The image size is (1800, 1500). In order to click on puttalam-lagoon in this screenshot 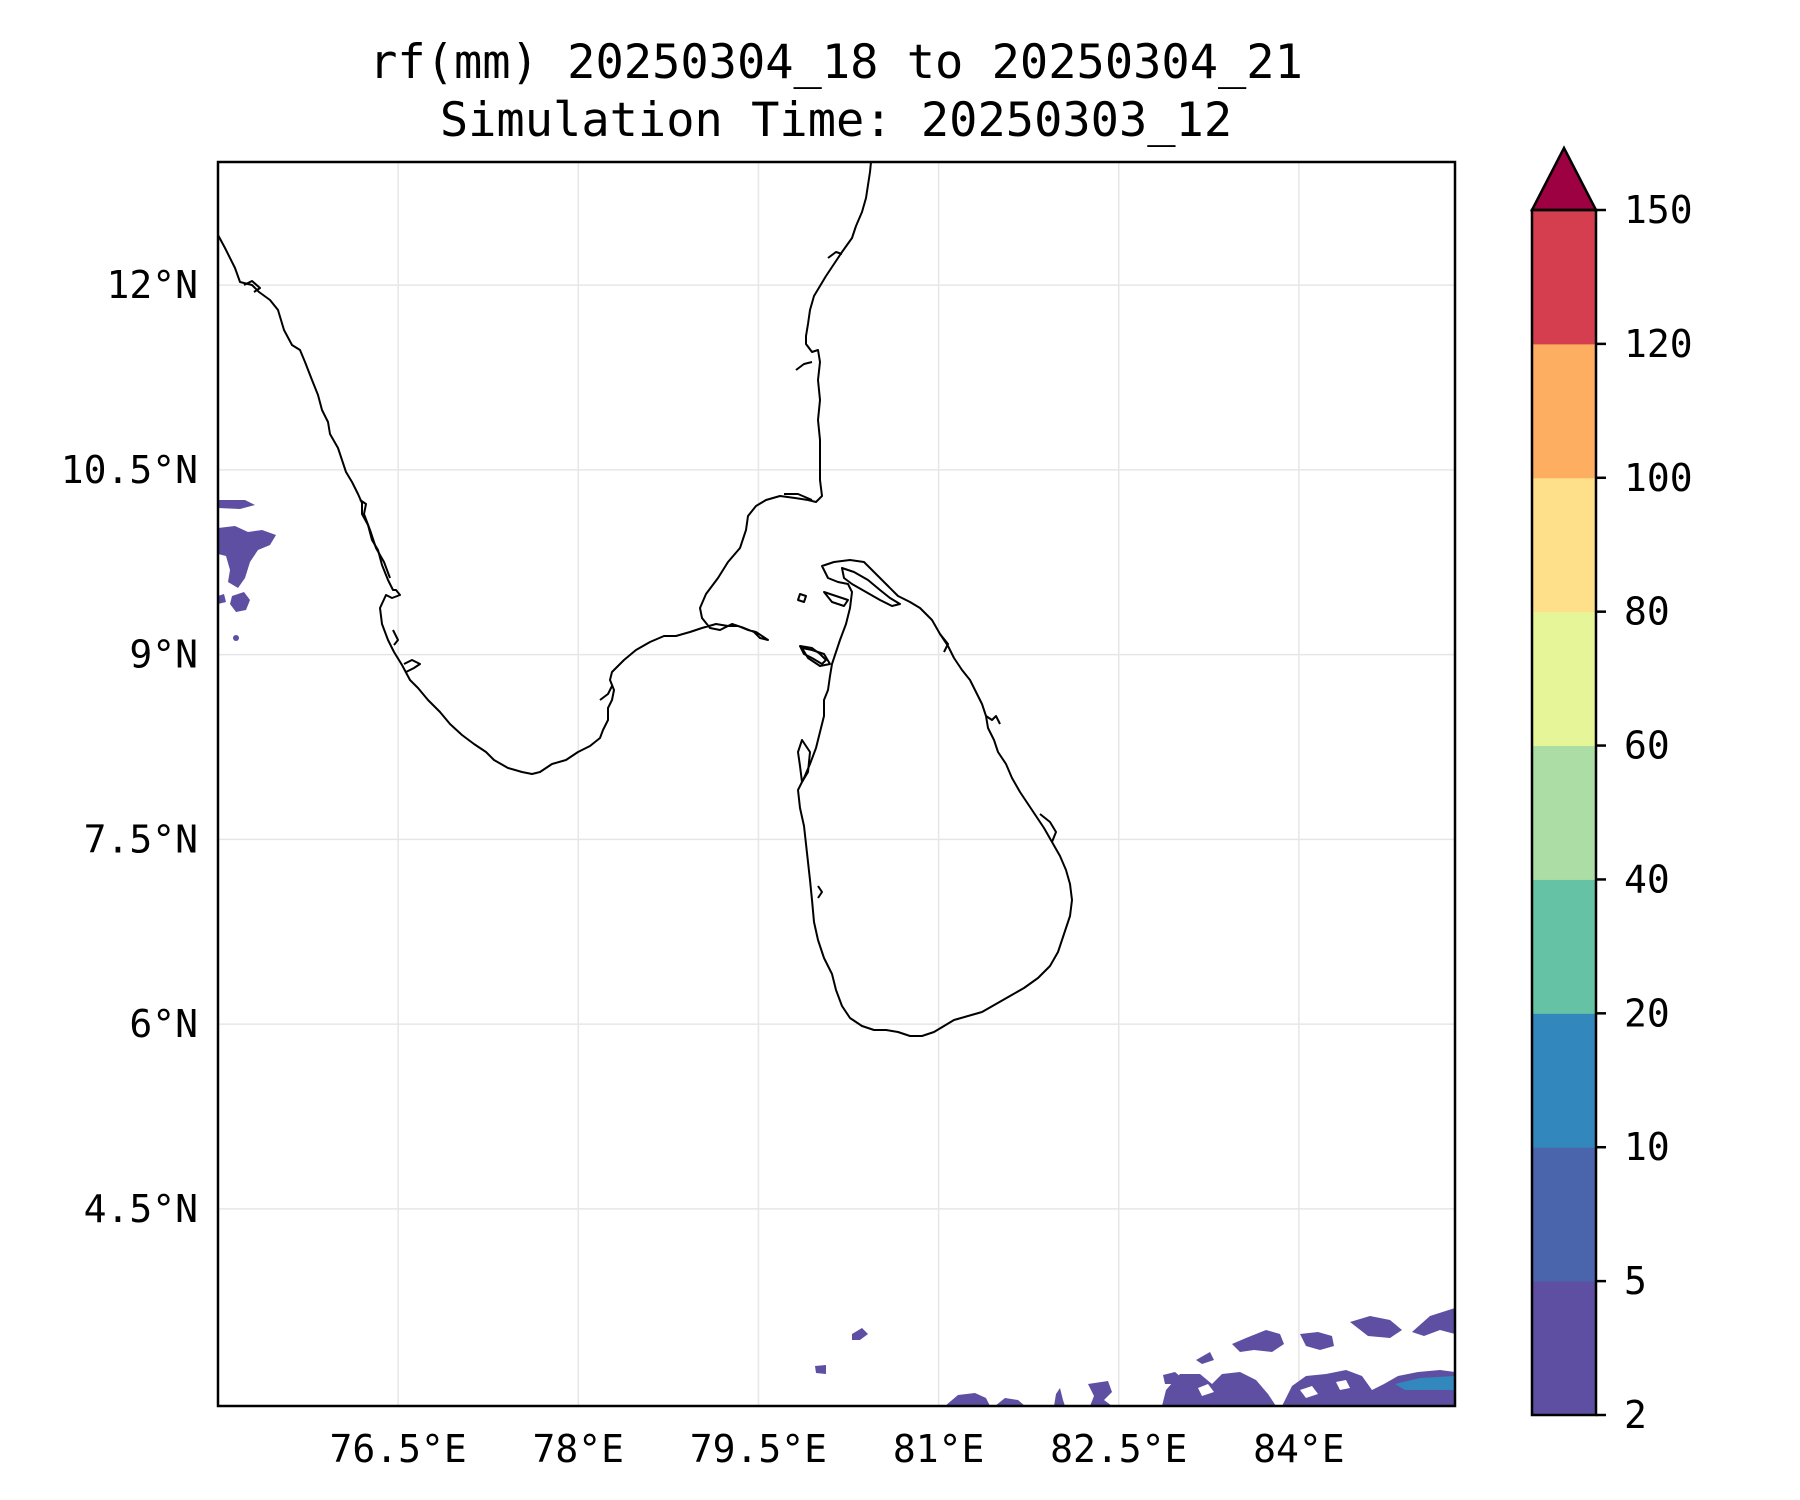, I will do `click(804, 761)`.